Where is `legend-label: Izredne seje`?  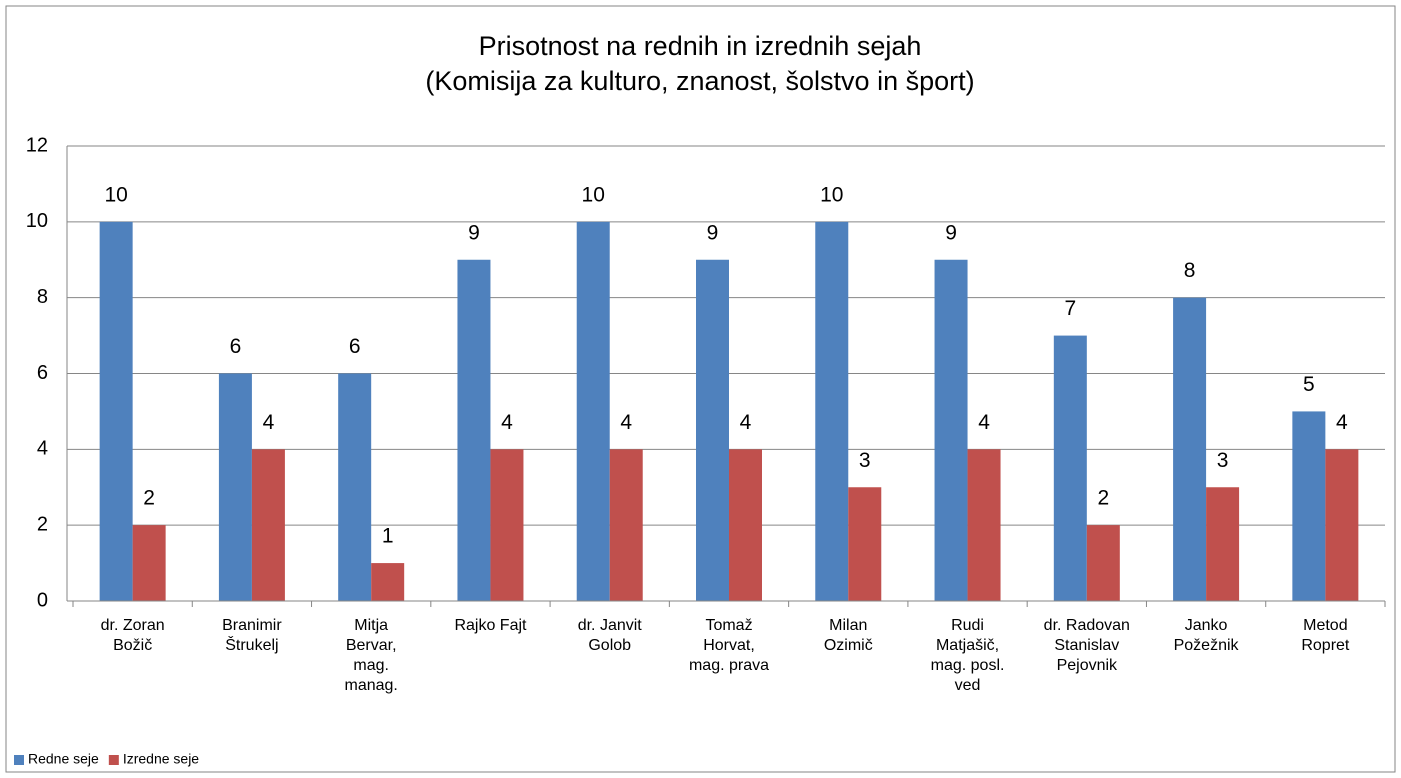
legend-label: Izredne seje is located at coordinates (161, 759).